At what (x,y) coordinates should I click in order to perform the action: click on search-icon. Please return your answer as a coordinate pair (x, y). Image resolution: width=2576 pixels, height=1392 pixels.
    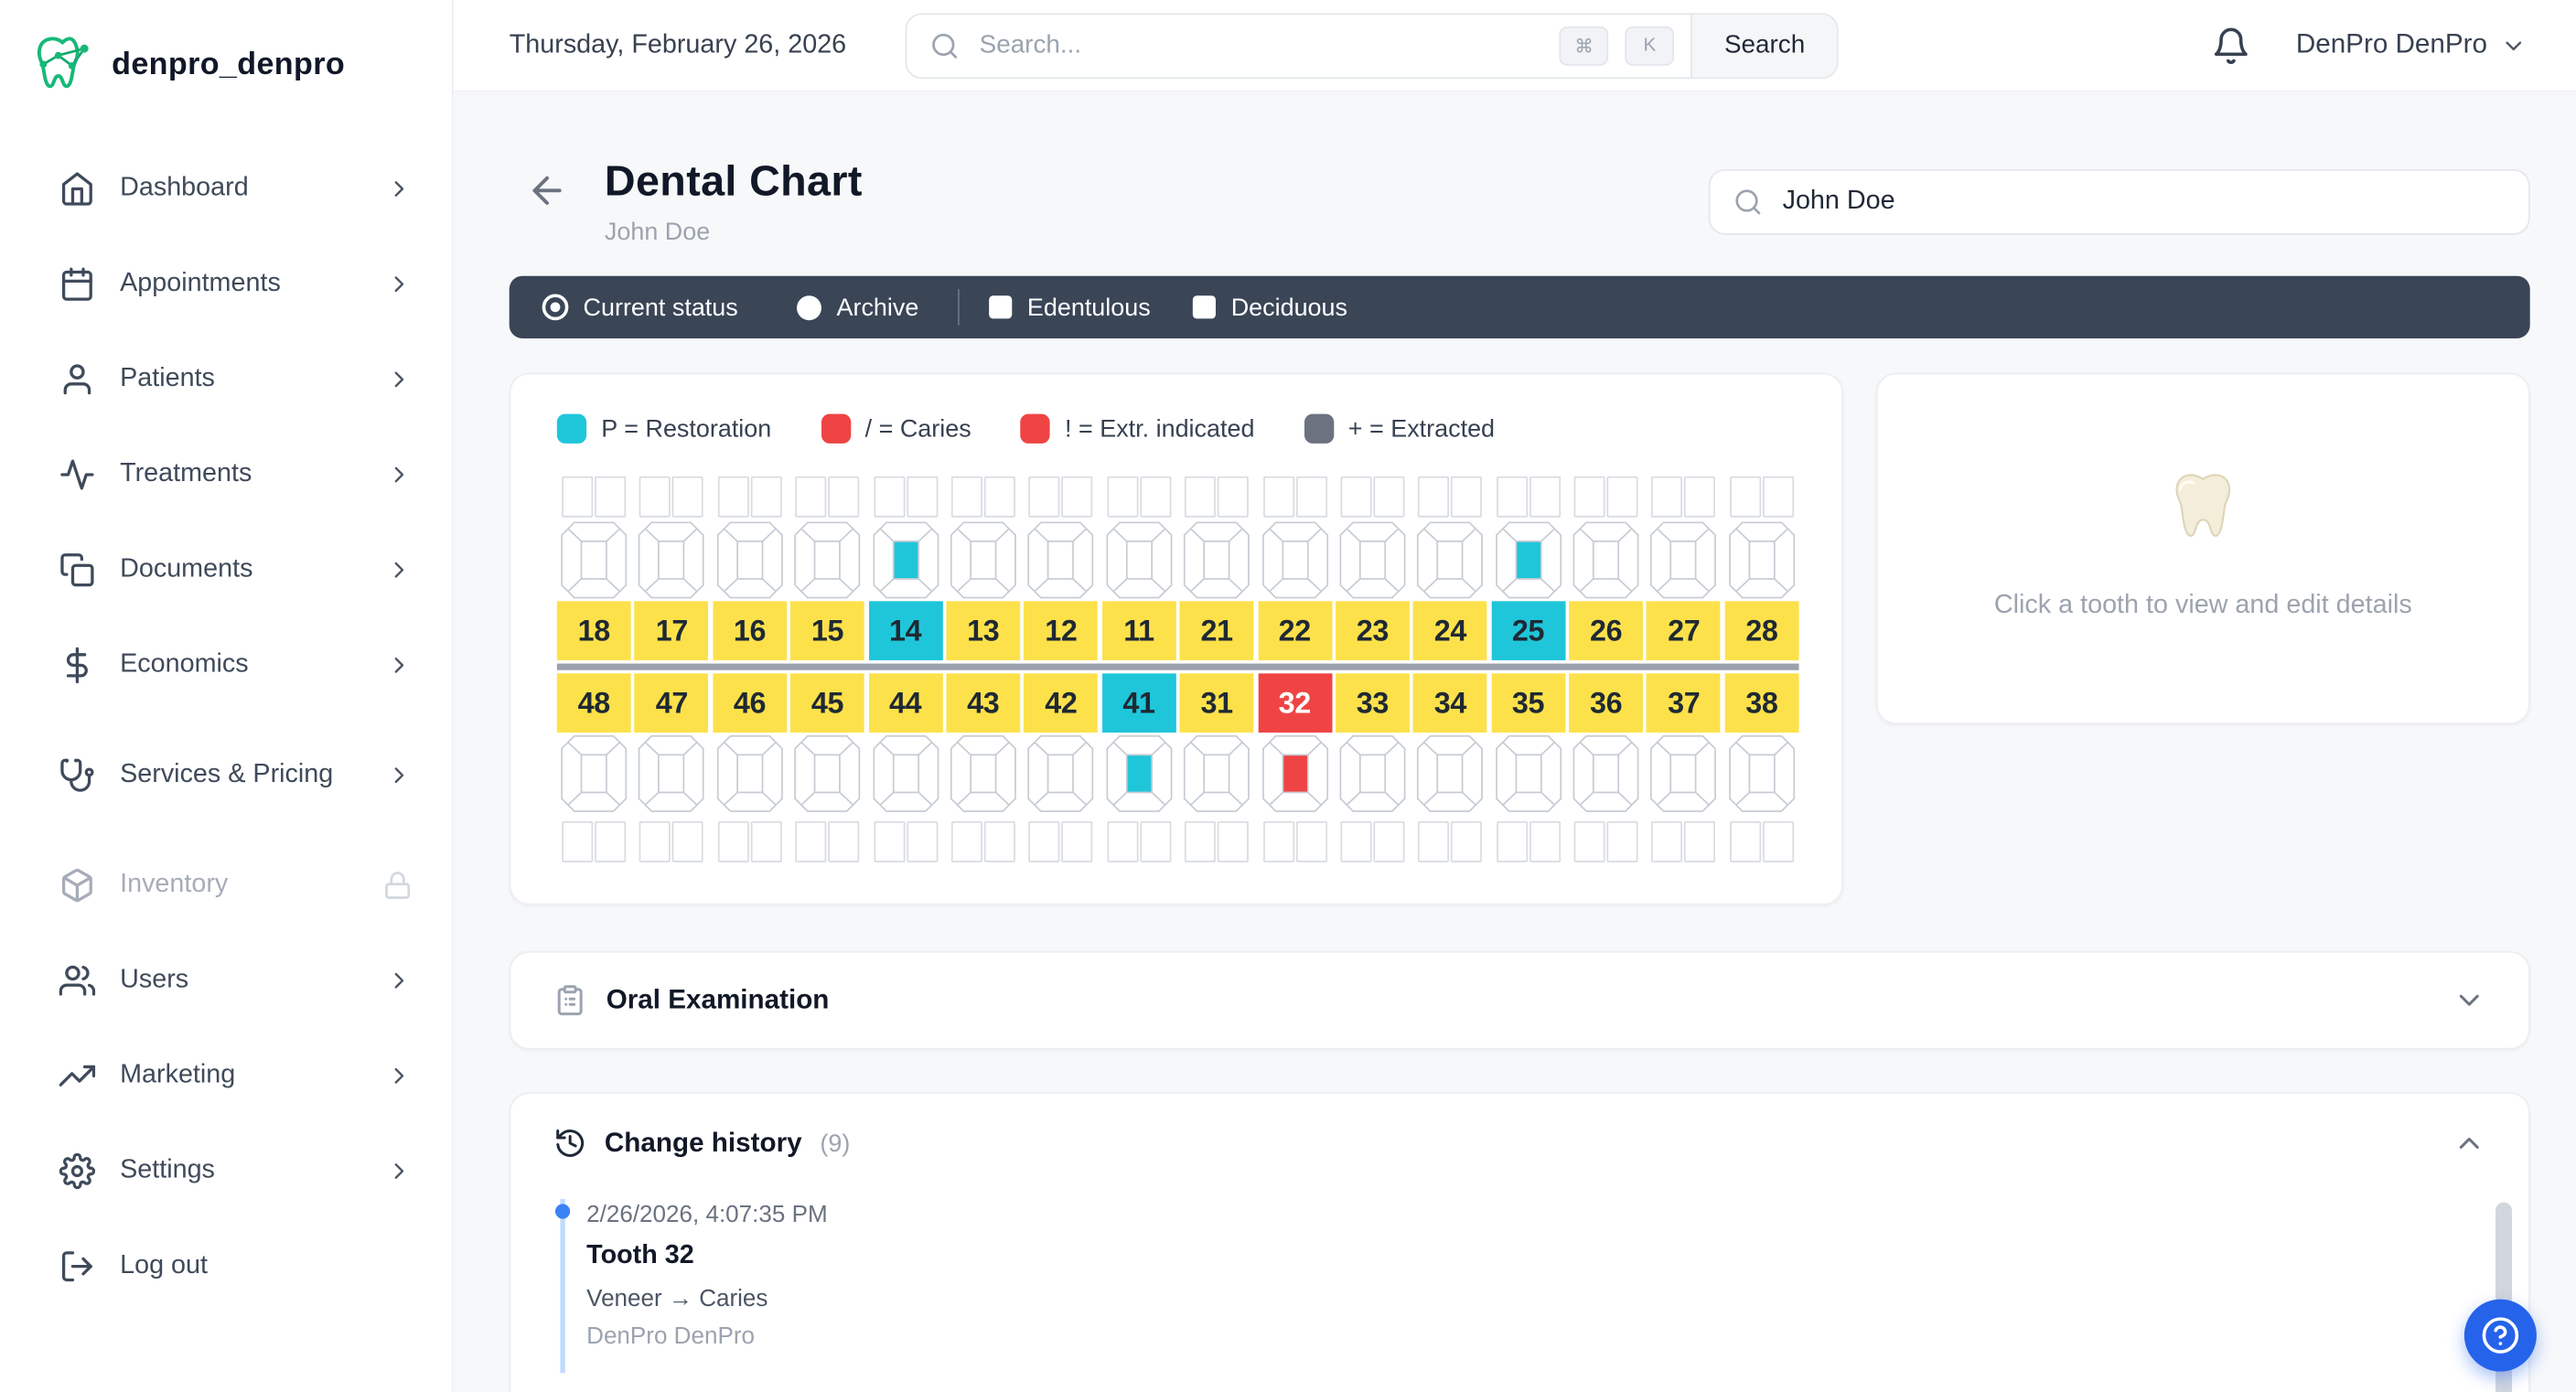
    Looking at the image, I should click on (945, 45).